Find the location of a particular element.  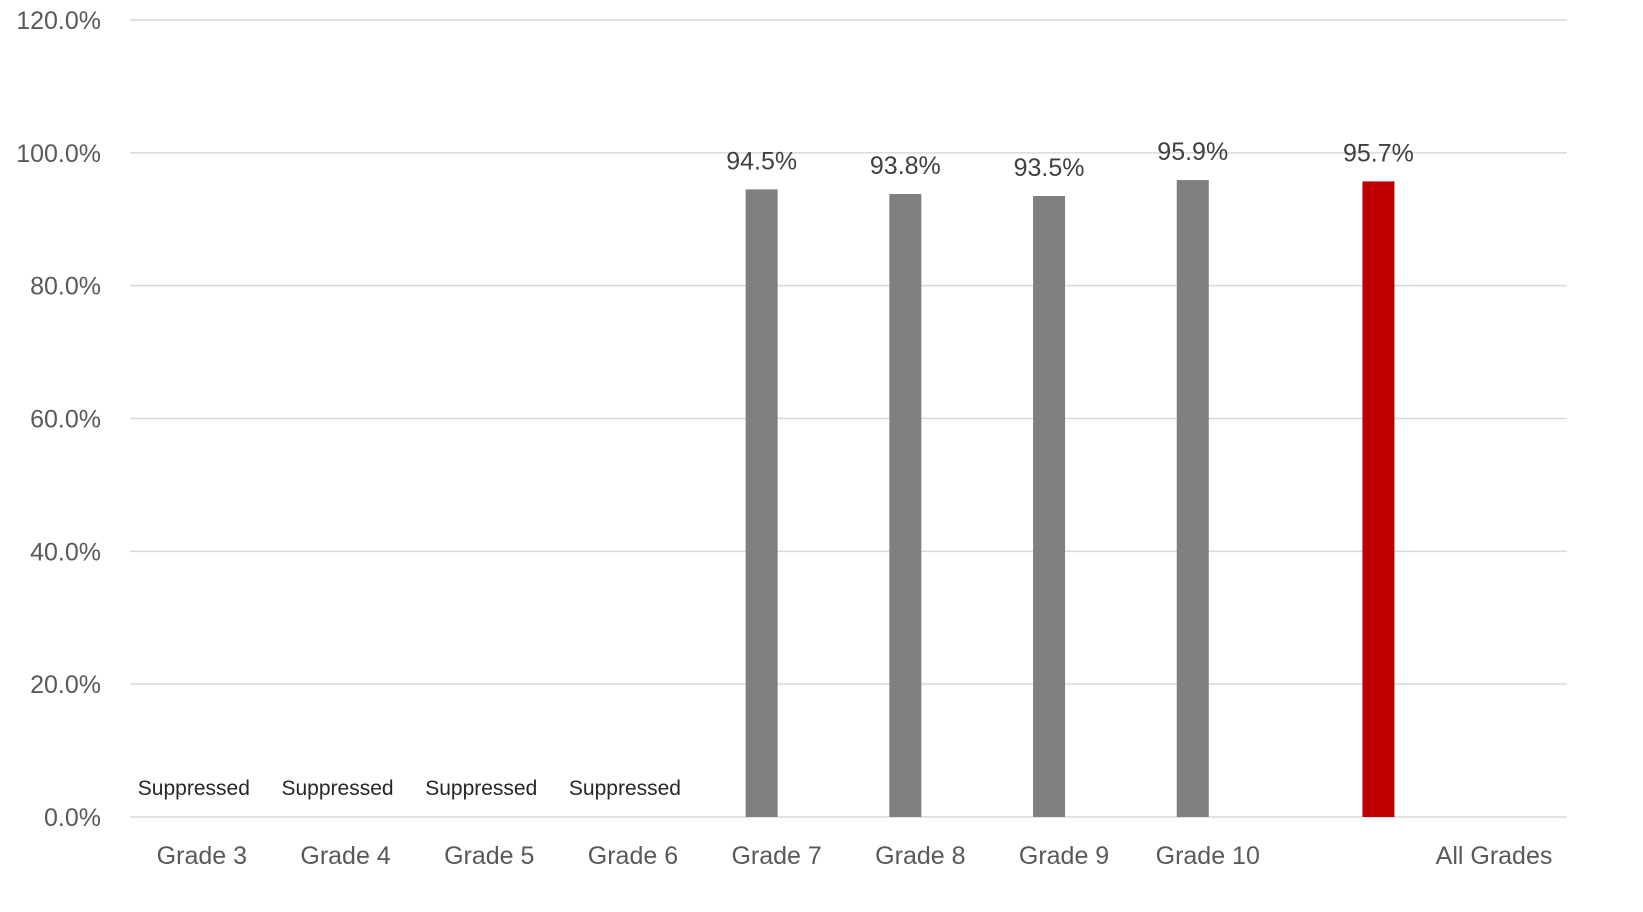

data-label: 93.8% is located at coordinates (905, 166).